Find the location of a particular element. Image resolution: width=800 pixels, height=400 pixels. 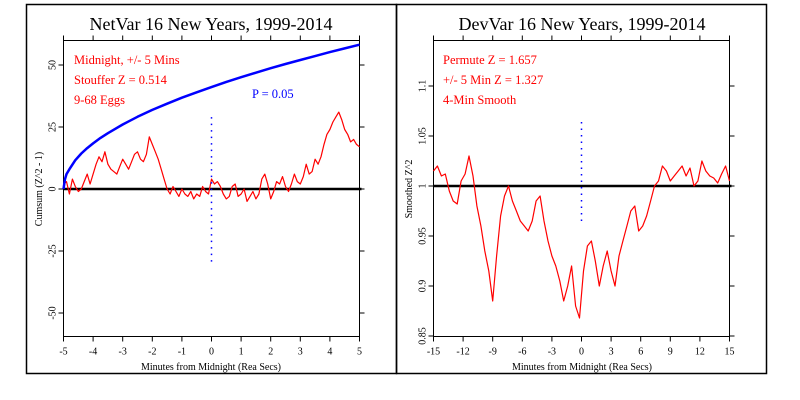

right-annotation-smooth: 4-Min Smooth is located at coordinates (480, 100).